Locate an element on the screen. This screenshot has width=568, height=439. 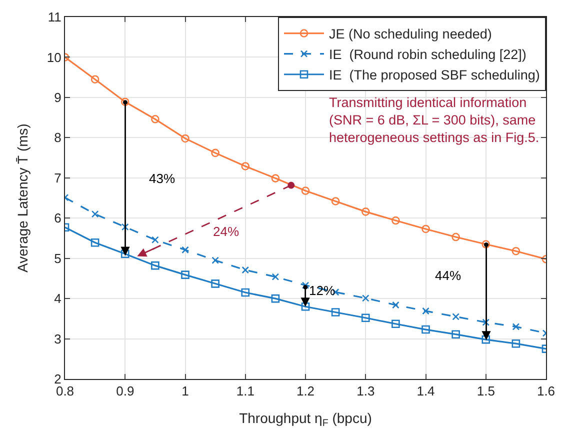
x-tick-label: 1.6 is located at coordinates (546, 391).